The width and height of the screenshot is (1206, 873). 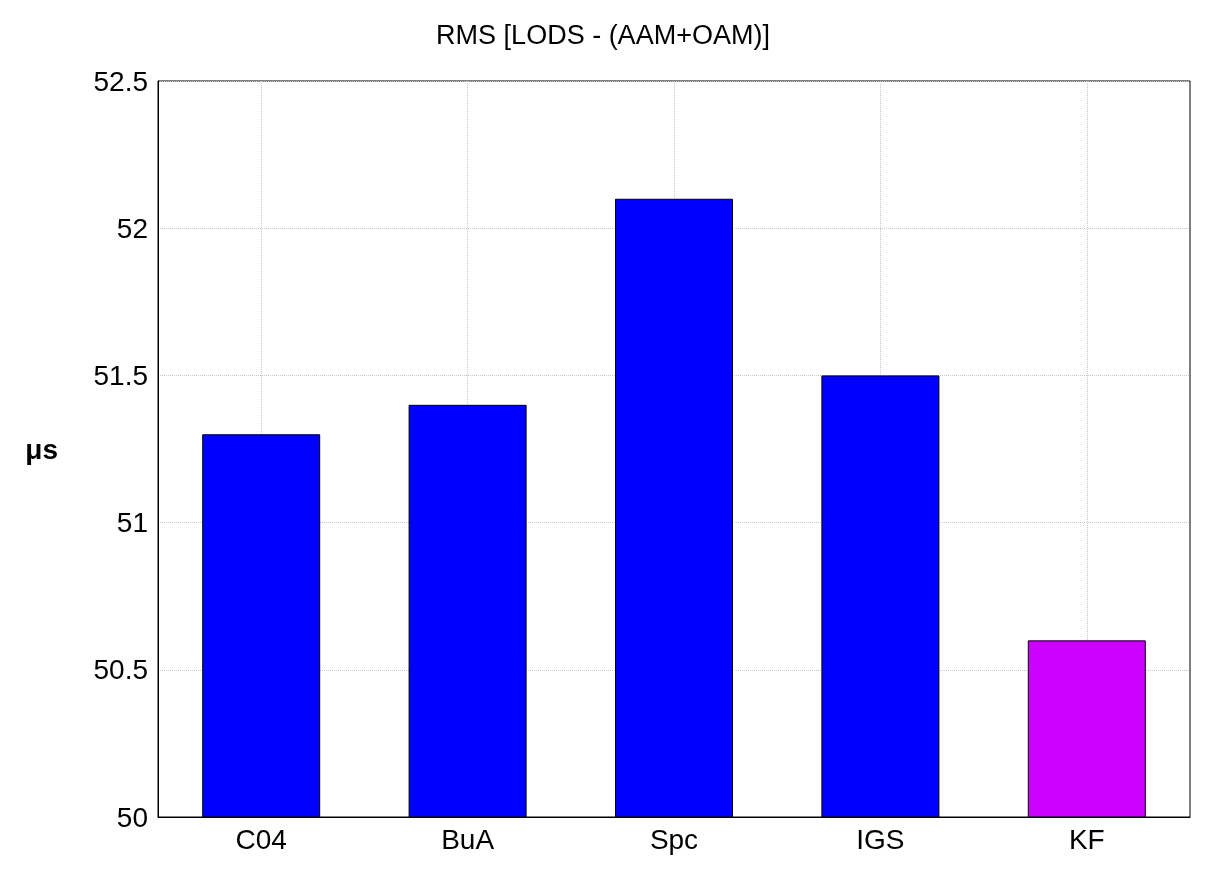 I want to click on y-axis-title: μs, so click(x=41, y=449).